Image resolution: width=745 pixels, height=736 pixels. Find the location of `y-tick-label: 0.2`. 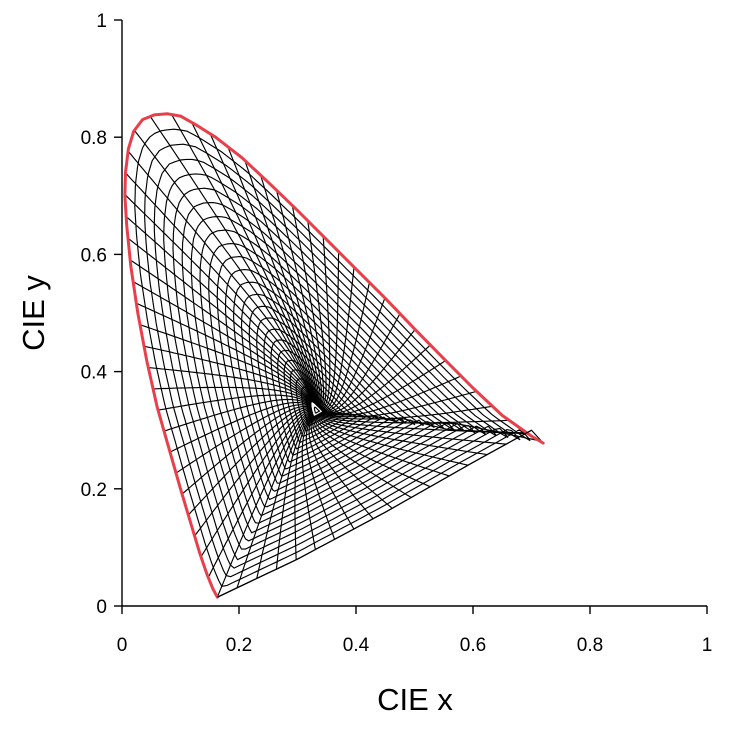

y-tick-label: 0.2 is located at coordinates (94, 490).